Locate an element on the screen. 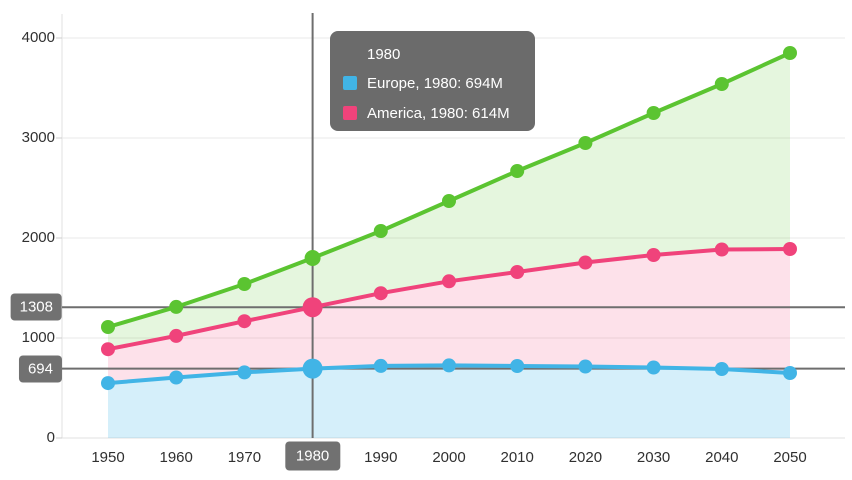 Image resolution: width=852 pixels, height=480 pixels. x-axis-label-1950: 1950 is located at coordinates (108, 457).